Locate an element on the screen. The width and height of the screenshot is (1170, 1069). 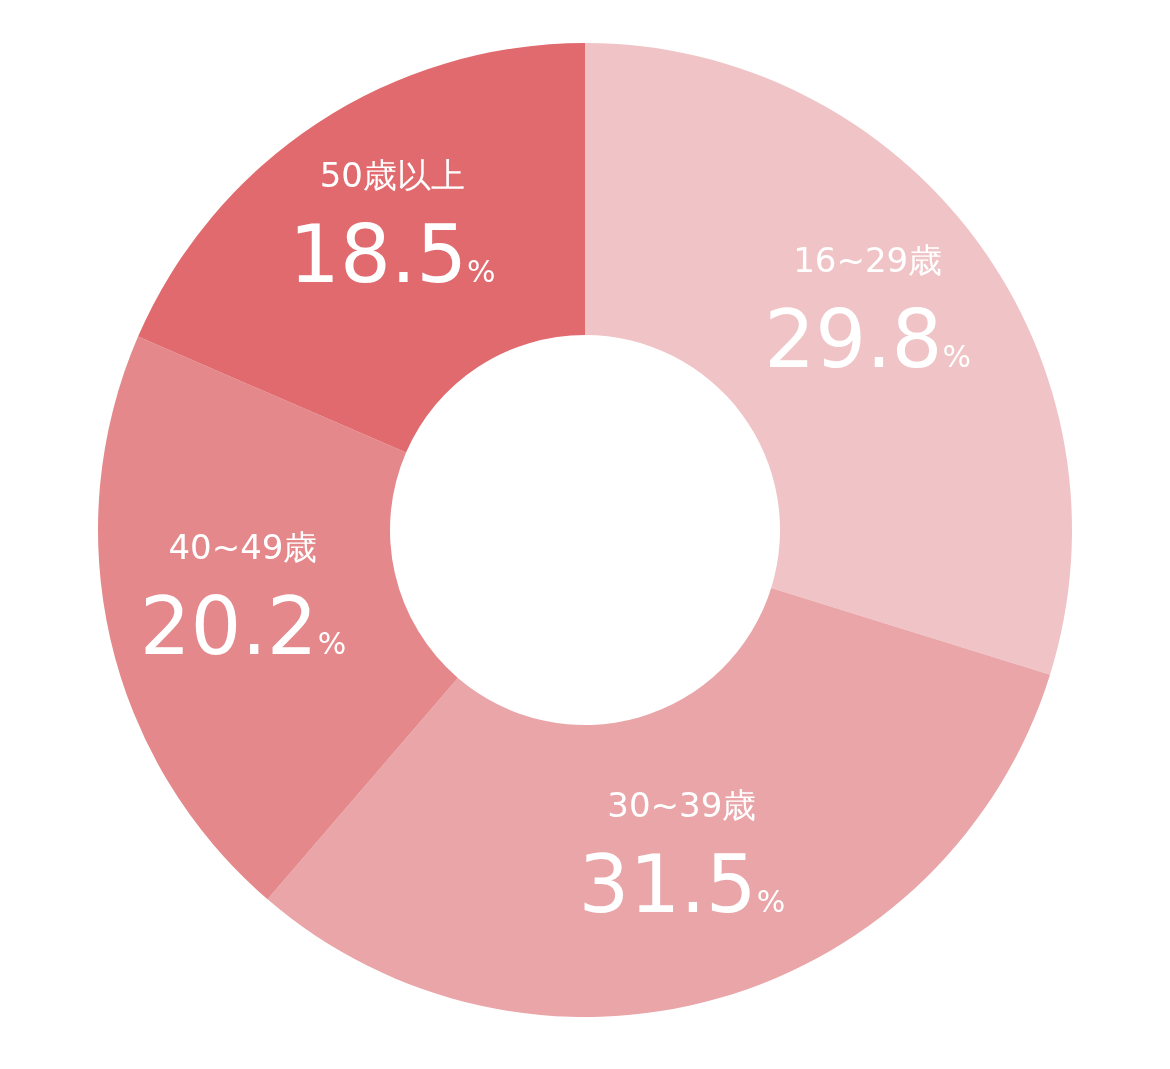
donut-slice is located at coordinates (361, 248).